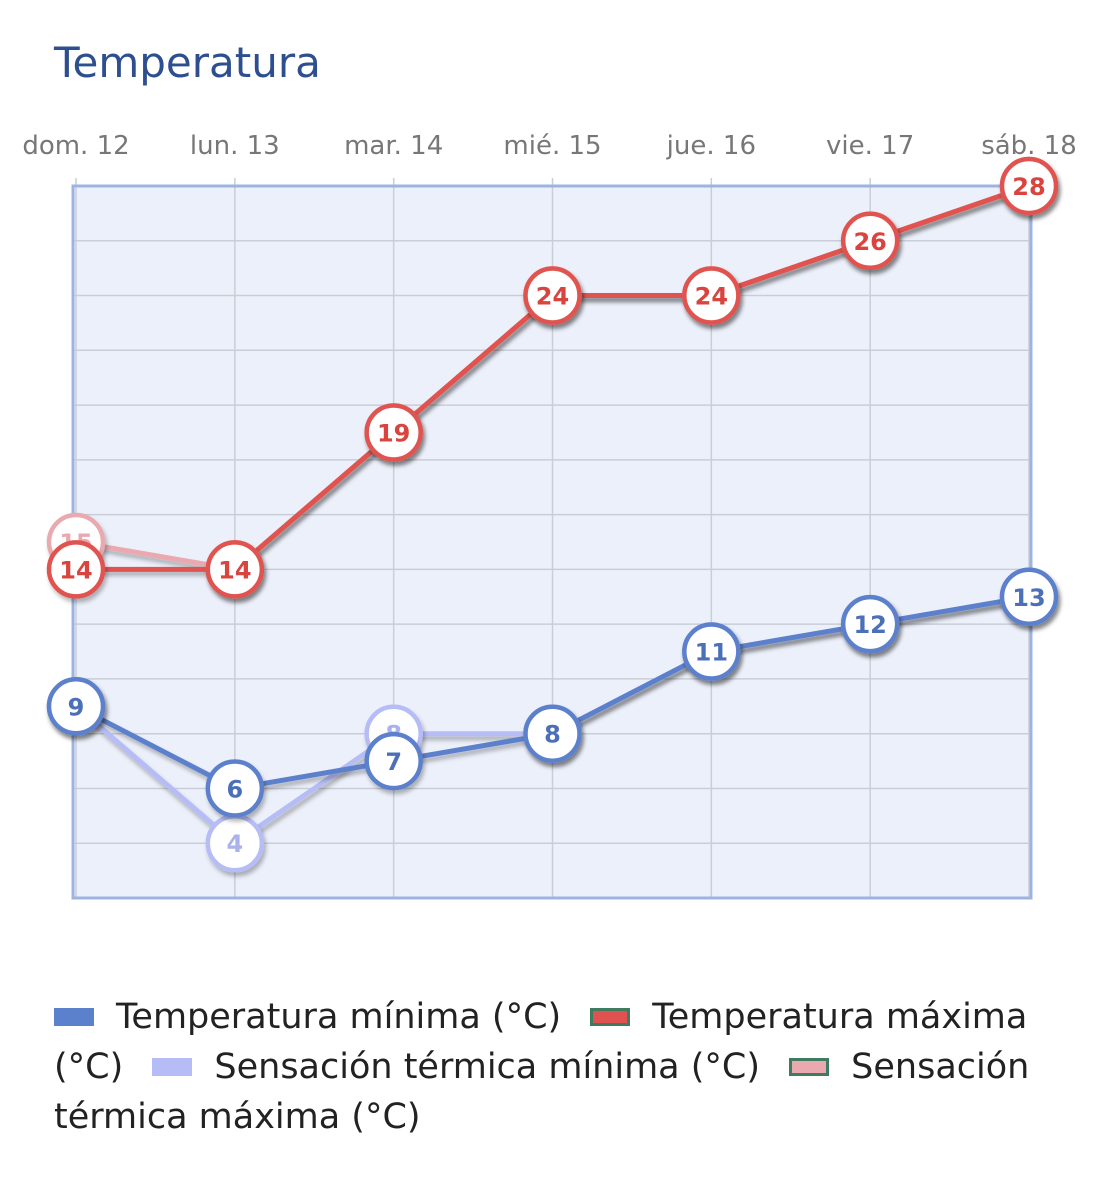  What do you see at coordinates (75, 146) in the screenshot?
I see `x-tick-label: dom. 12` at bounding box center [75, 146].